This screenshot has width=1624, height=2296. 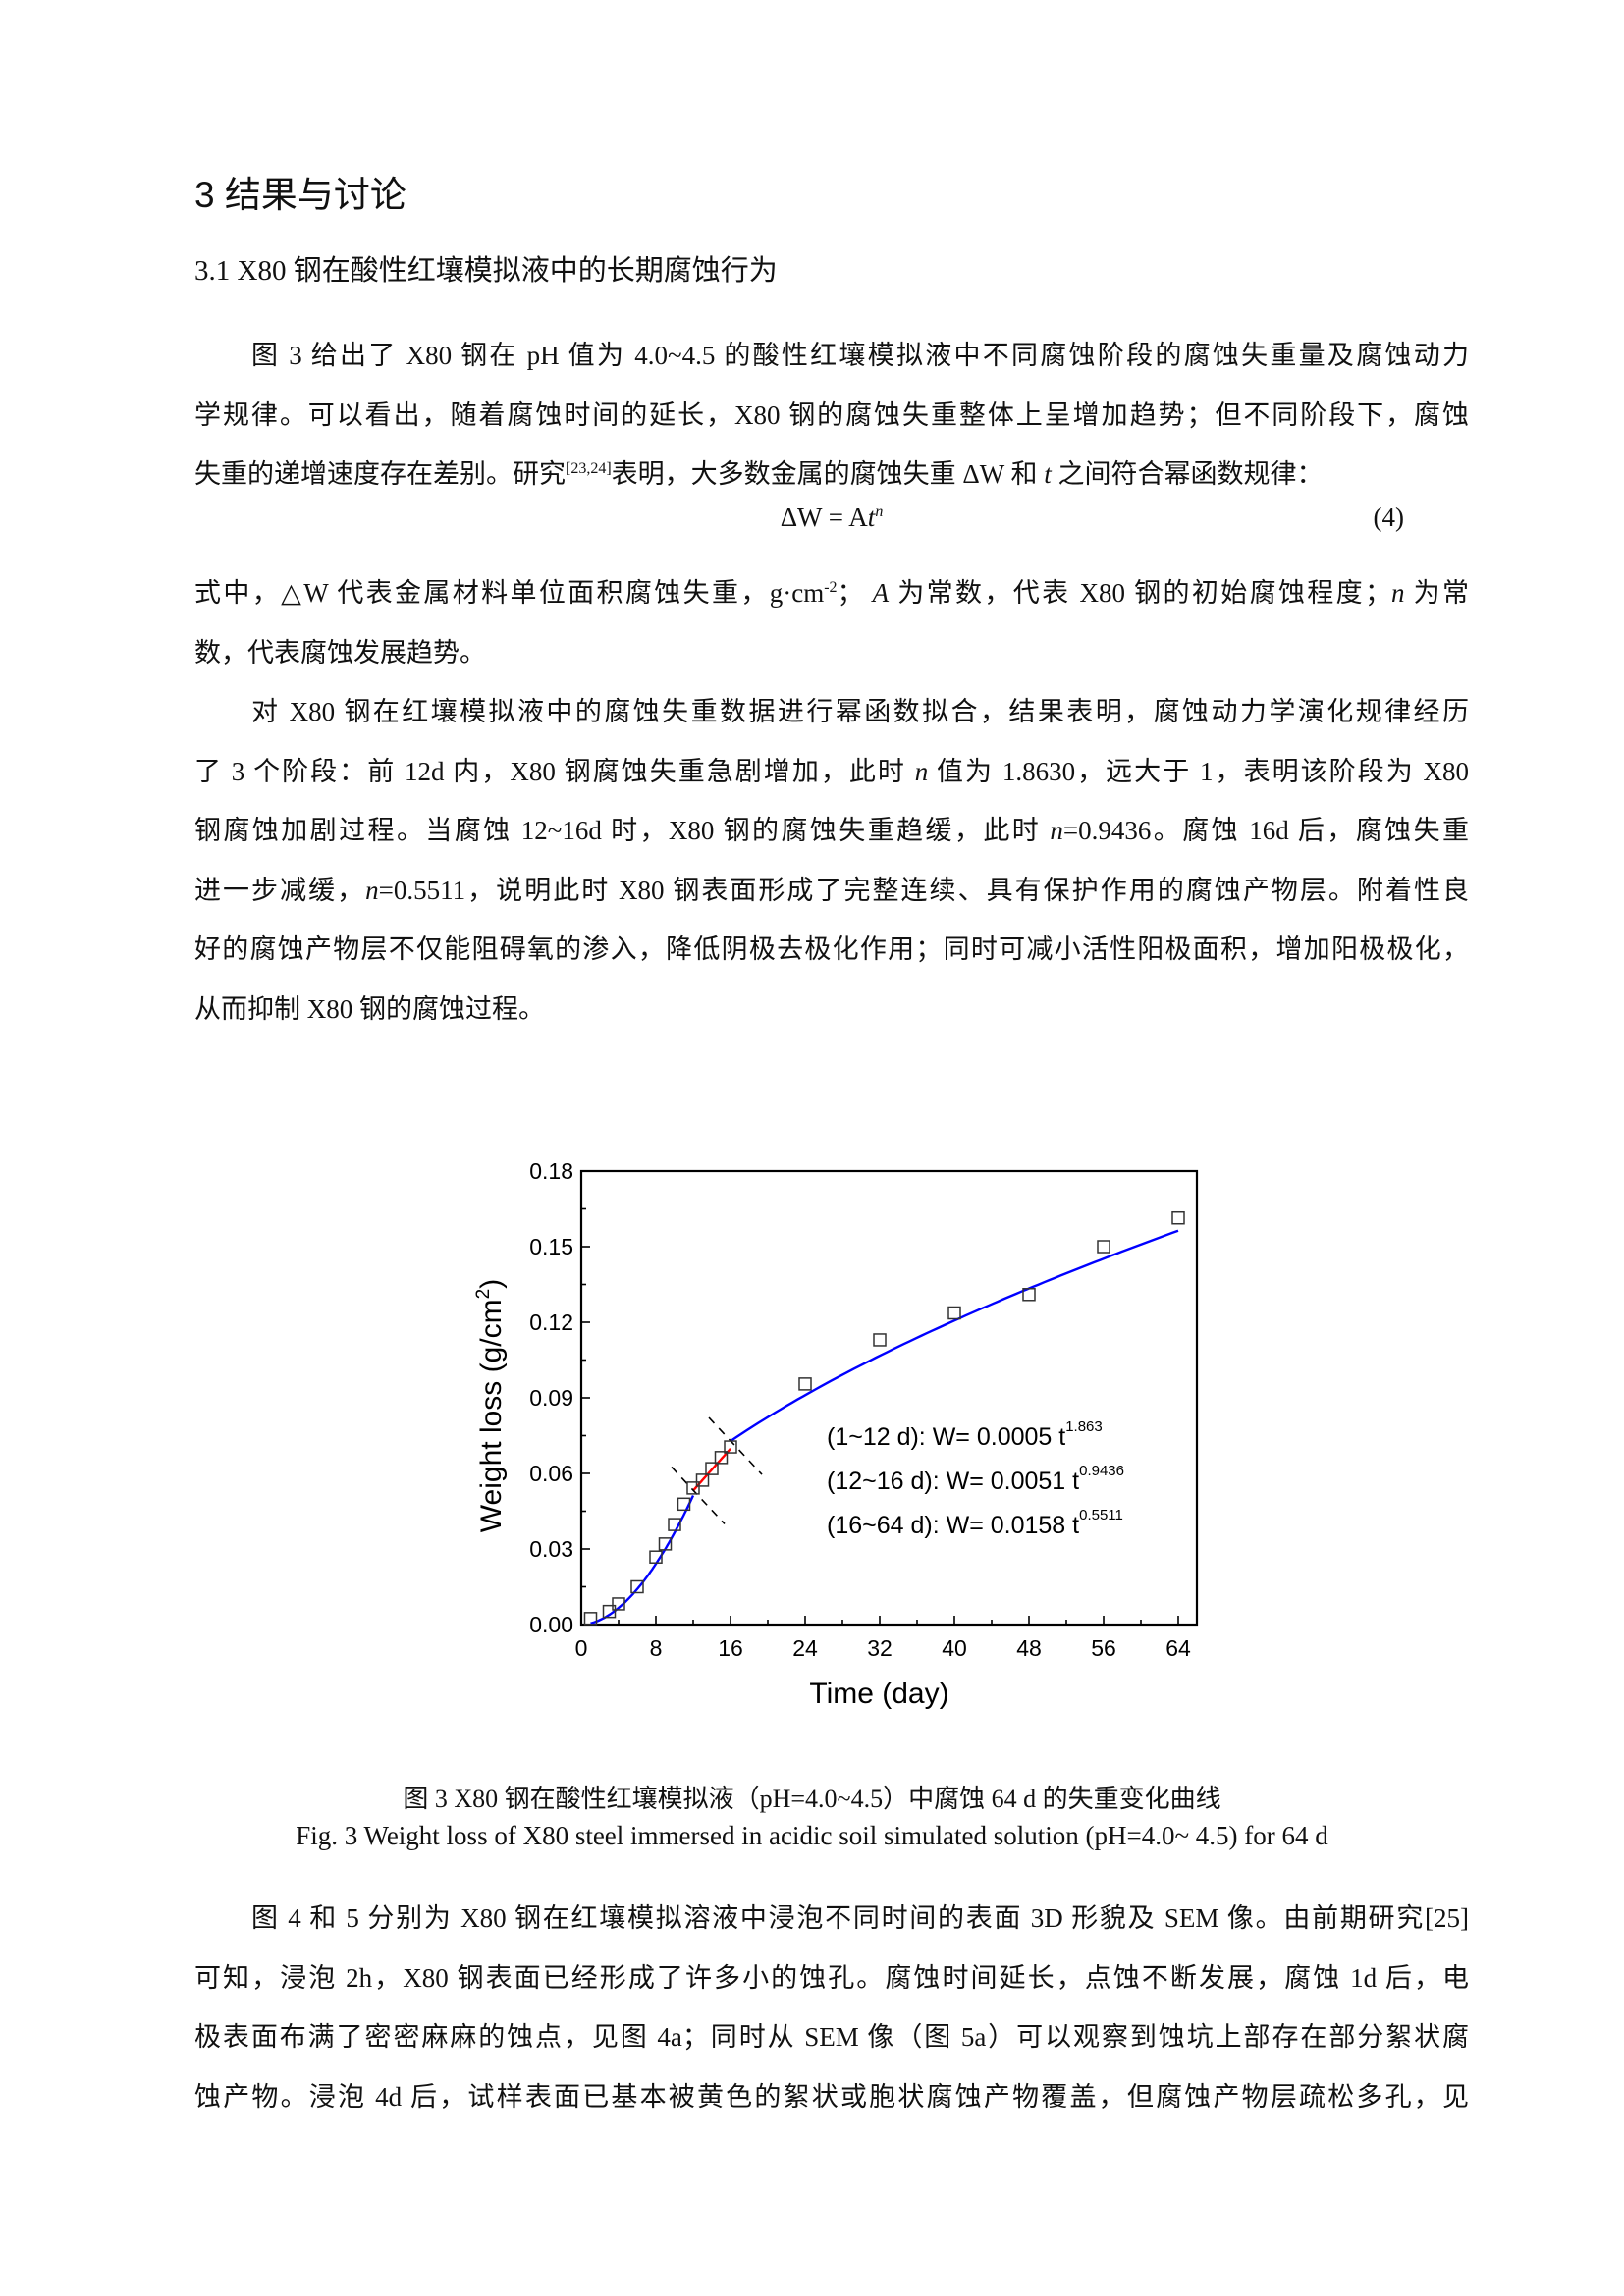 What do you see at coordinates (1140, 593) in the screenshot?
I see `text-segment: 为常数，代表 X80 钢的初始腐蚀程度；` at bounding box center [1140, 593].